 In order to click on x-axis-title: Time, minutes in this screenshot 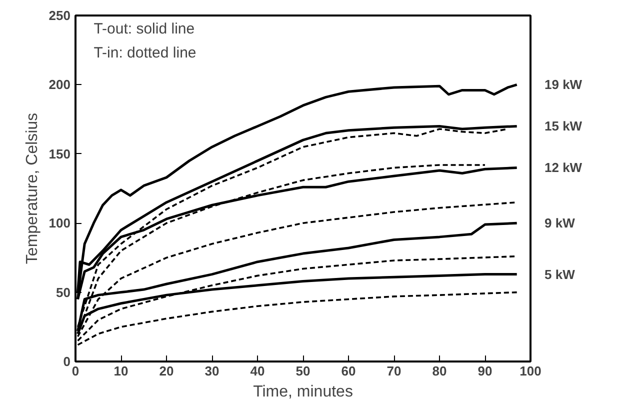, I will do `click(303, 392)`.